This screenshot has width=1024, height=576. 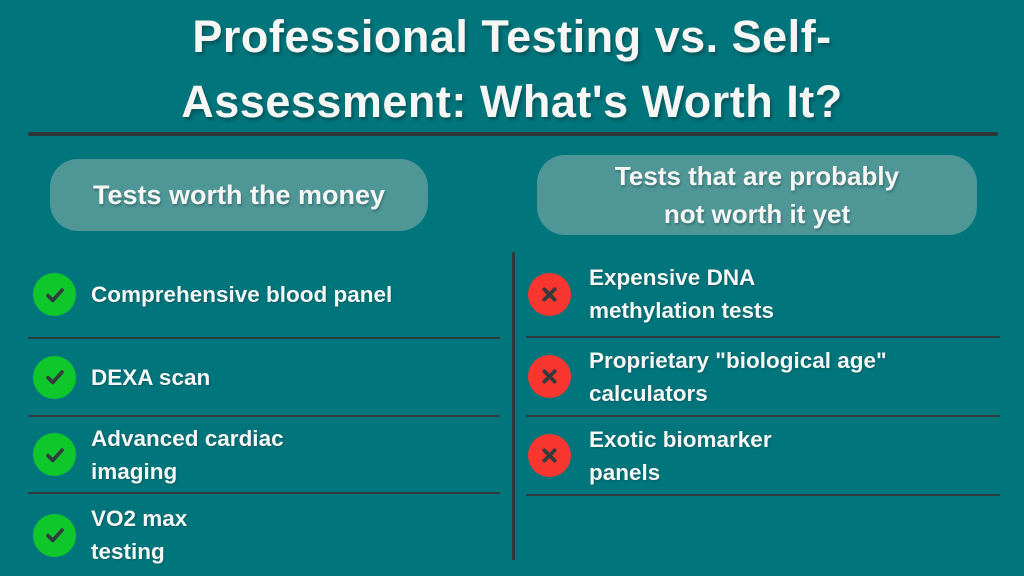 I want to click on list-item: Proprietary "biological age" calculators, so click(x=763, y=377).